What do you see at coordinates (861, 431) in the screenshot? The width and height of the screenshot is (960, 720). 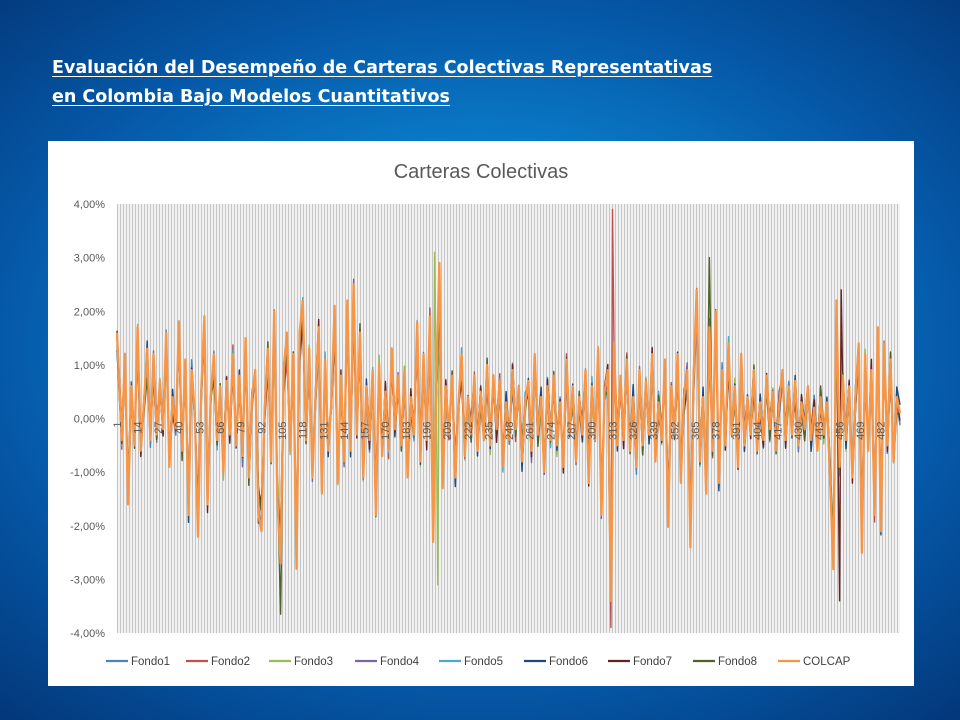 I see `x-tick-label: 469` at bounding box center [861, 431].